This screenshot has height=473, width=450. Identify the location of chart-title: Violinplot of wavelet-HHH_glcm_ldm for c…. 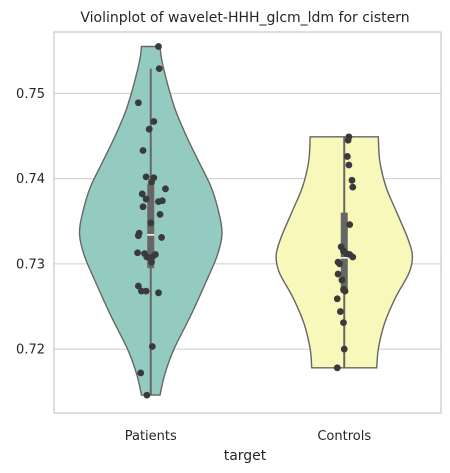
(244, 18).